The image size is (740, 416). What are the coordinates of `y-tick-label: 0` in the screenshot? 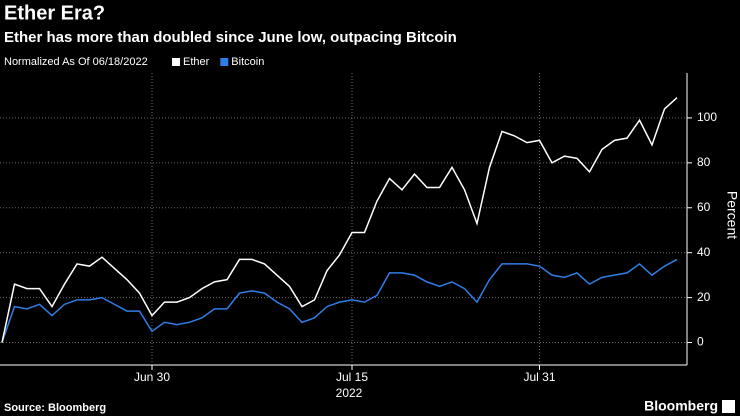 It's located at (700, 342).